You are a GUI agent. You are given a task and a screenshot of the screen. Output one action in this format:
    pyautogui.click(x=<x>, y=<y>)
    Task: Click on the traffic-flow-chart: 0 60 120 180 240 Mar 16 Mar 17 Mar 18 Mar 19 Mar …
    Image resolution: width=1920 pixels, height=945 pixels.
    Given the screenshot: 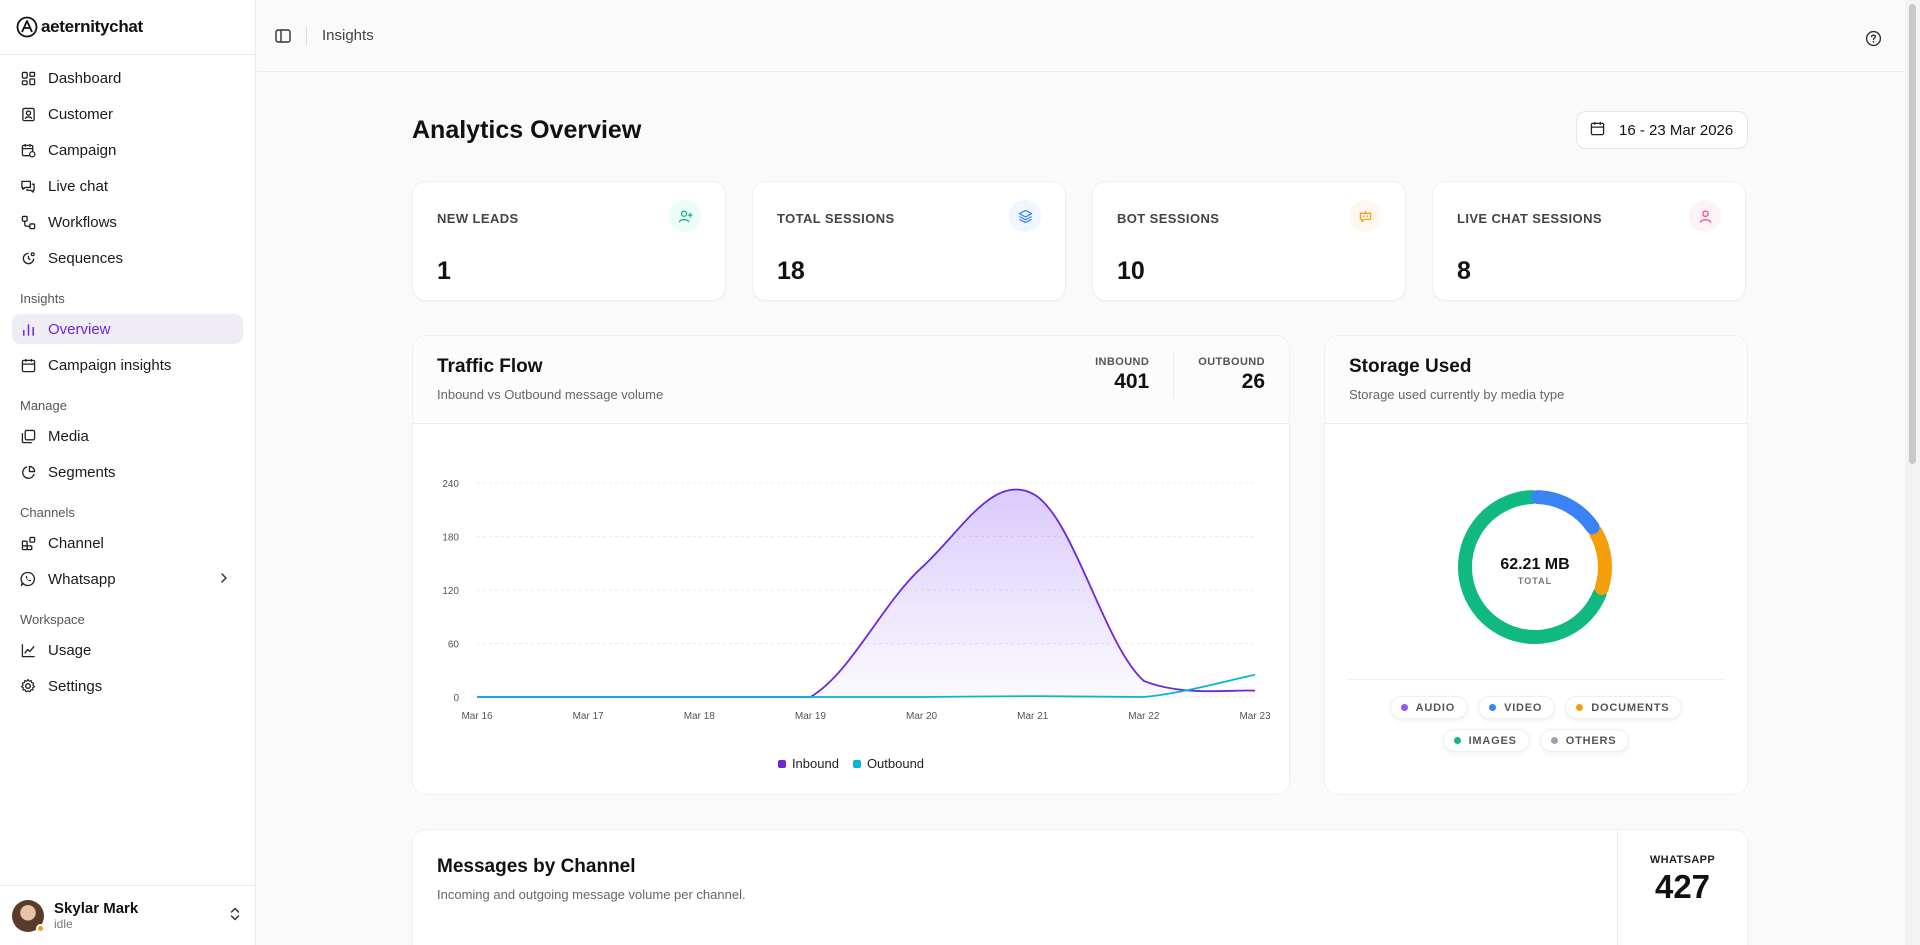 What is the action you would take?
    pyautogui.click(x=851, y=580)
    